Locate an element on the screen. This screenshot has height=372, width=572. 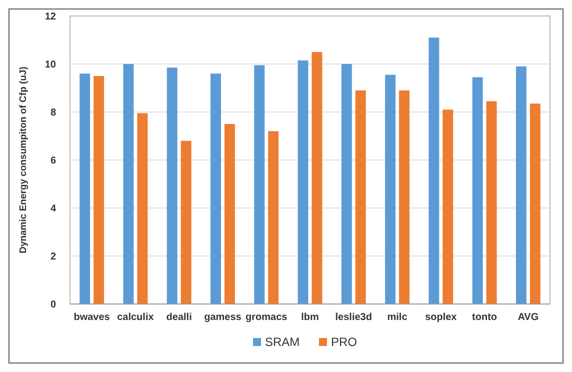
y-tick-label: 12 is located at coordinates (50, 17).